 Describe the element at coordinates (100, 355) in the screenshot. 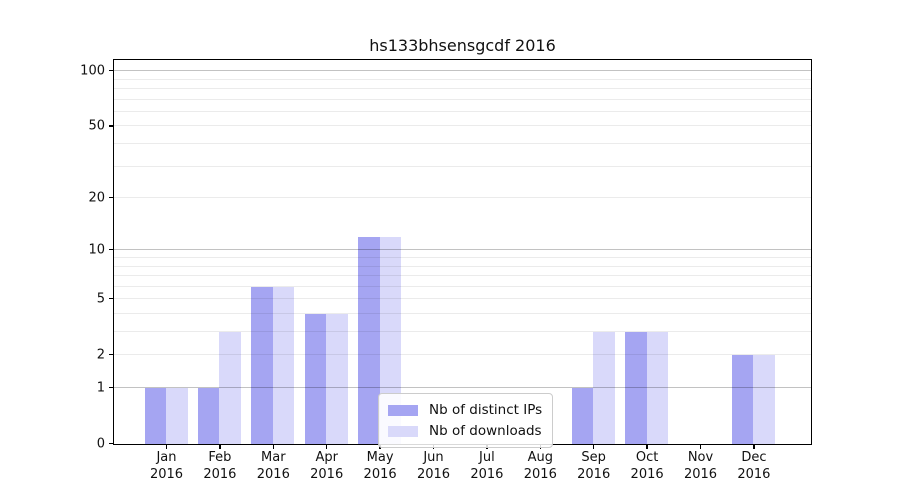

I see `y-tick-label-2: 2` at that location.